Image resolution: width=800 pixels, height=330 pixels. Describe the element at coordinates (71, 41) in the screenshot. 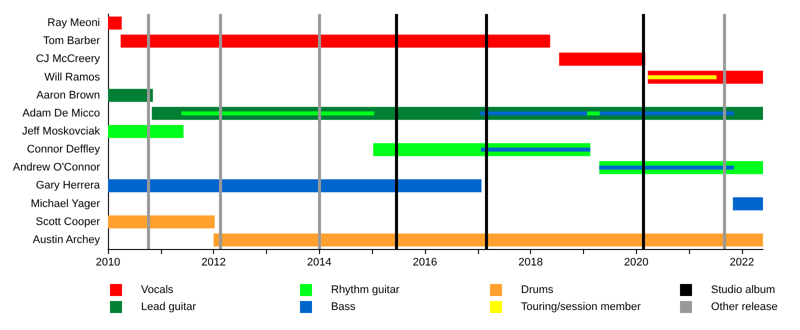

I see `y-tick-label: Tom Barber` at that location.